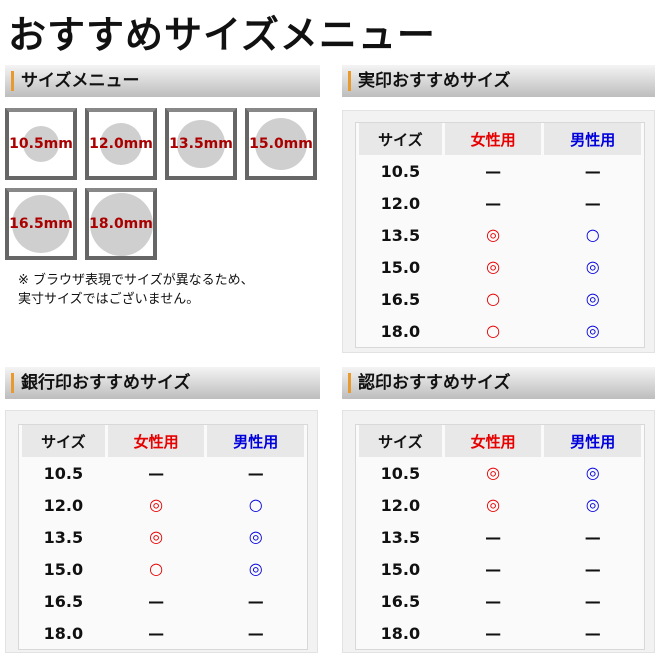 This screenshot has height=660, width=660. I want to click on size-label: 15.0mm, so click(281, 144).